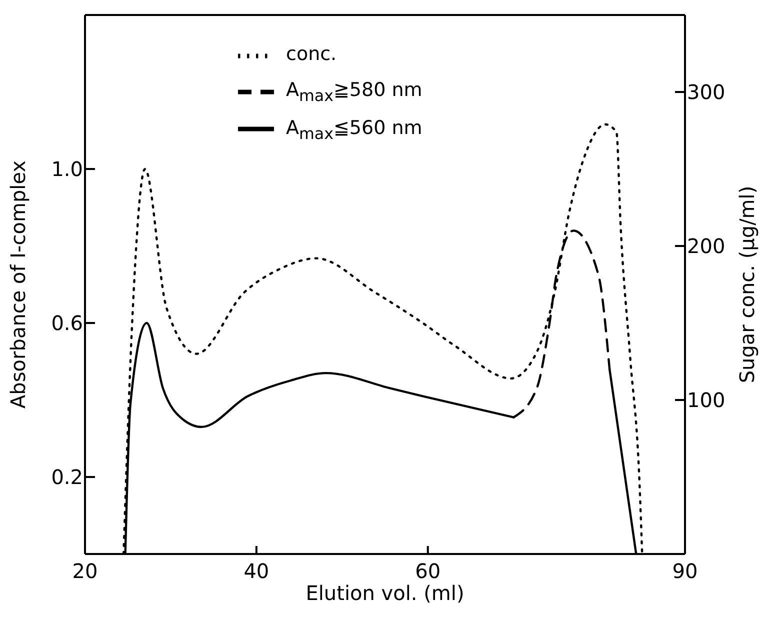  What do you see at coordinates (428, 571) in the screenshot?
I see `x-tick-label: 60` at bounding box center [428, 571].